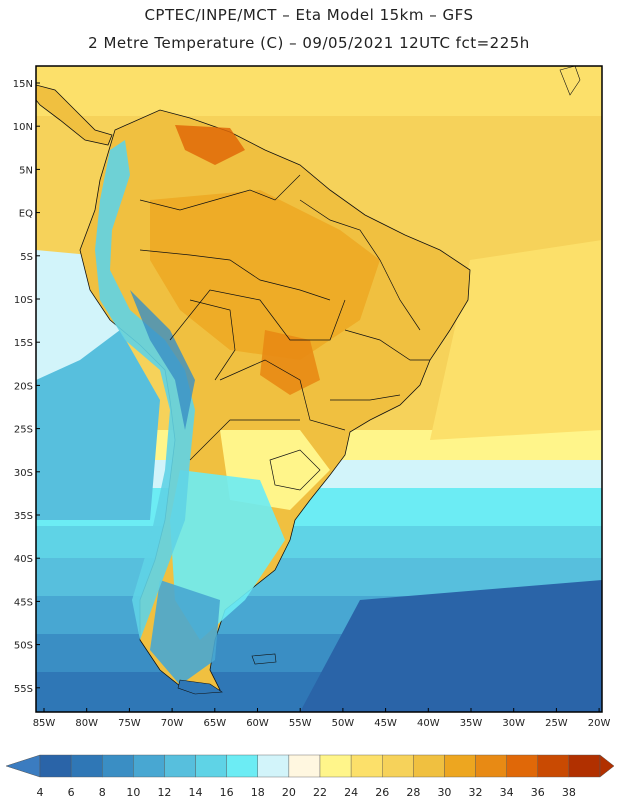 The image size is (618, 800). Describe the element at coordinates (290, 362) in the screenshot. I see `brazil-highlands-hot` at that location.